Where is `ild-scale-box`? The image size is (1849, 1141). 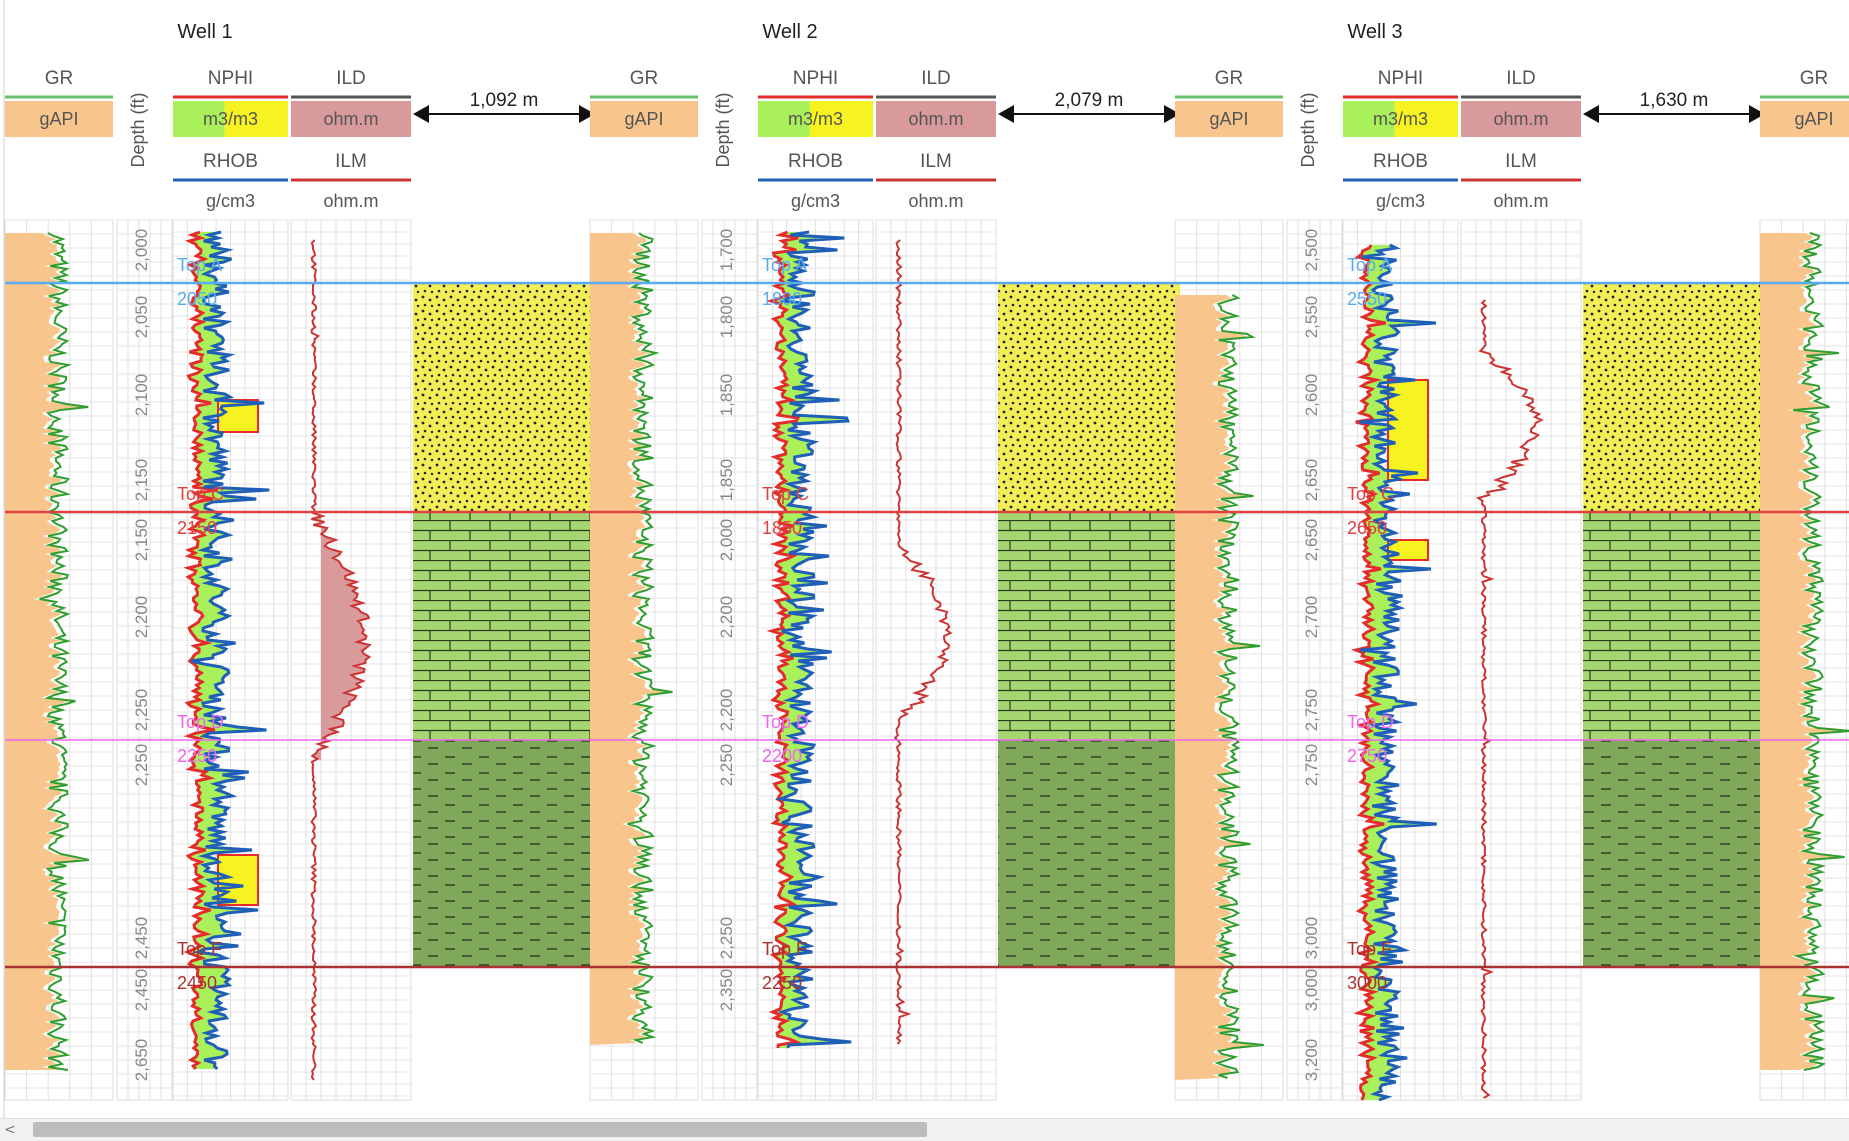 ild-scale-box is located at coordinates (351, 119).